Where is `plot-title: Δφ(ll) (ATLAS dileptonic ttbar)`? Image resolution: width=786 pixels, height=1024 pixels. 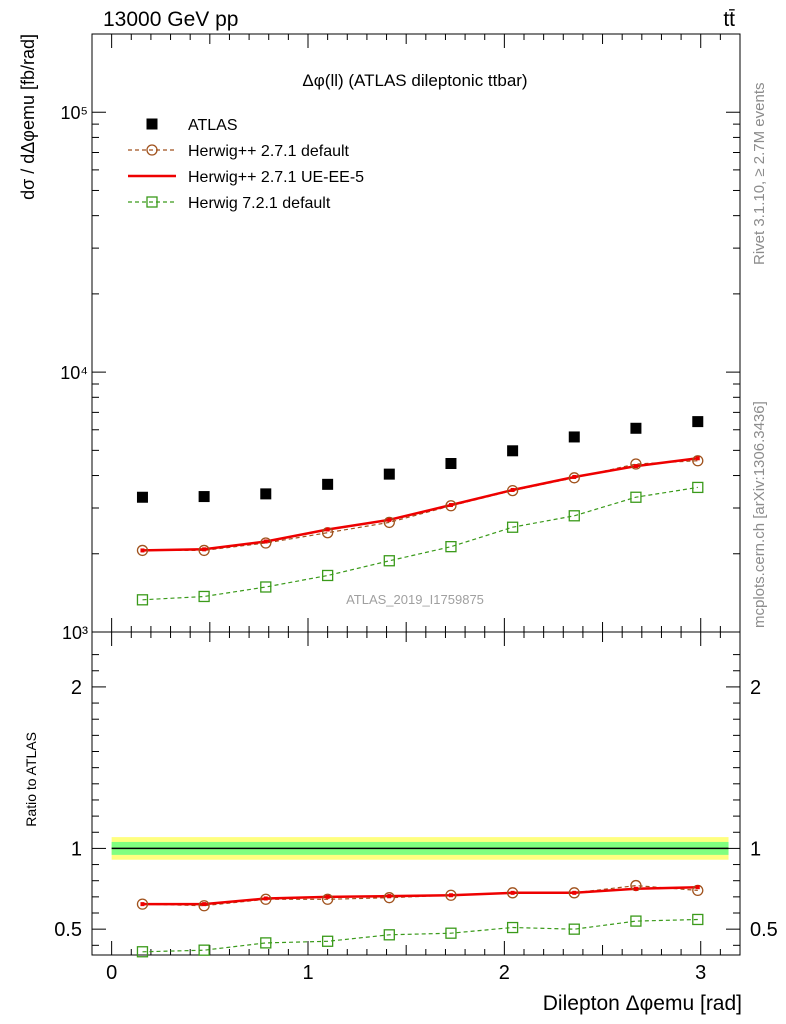 plot-title: Δφ(ll) (ATLAS dileptonic ttbar) is located at coordinates (414, 80).